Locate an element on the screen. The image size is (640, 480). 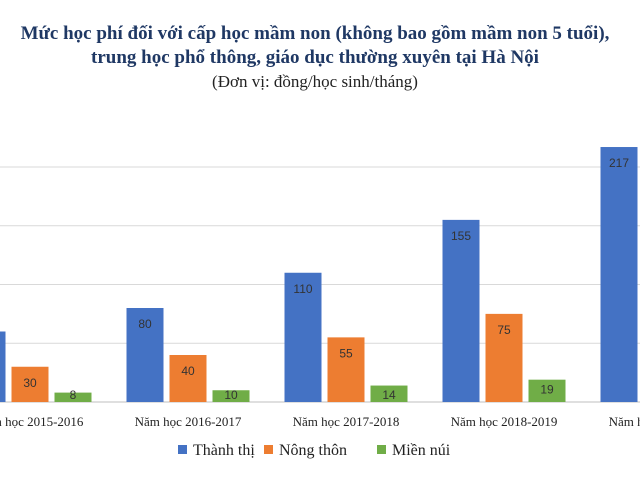
data-label: 75 is located at coordinates (504, 330).